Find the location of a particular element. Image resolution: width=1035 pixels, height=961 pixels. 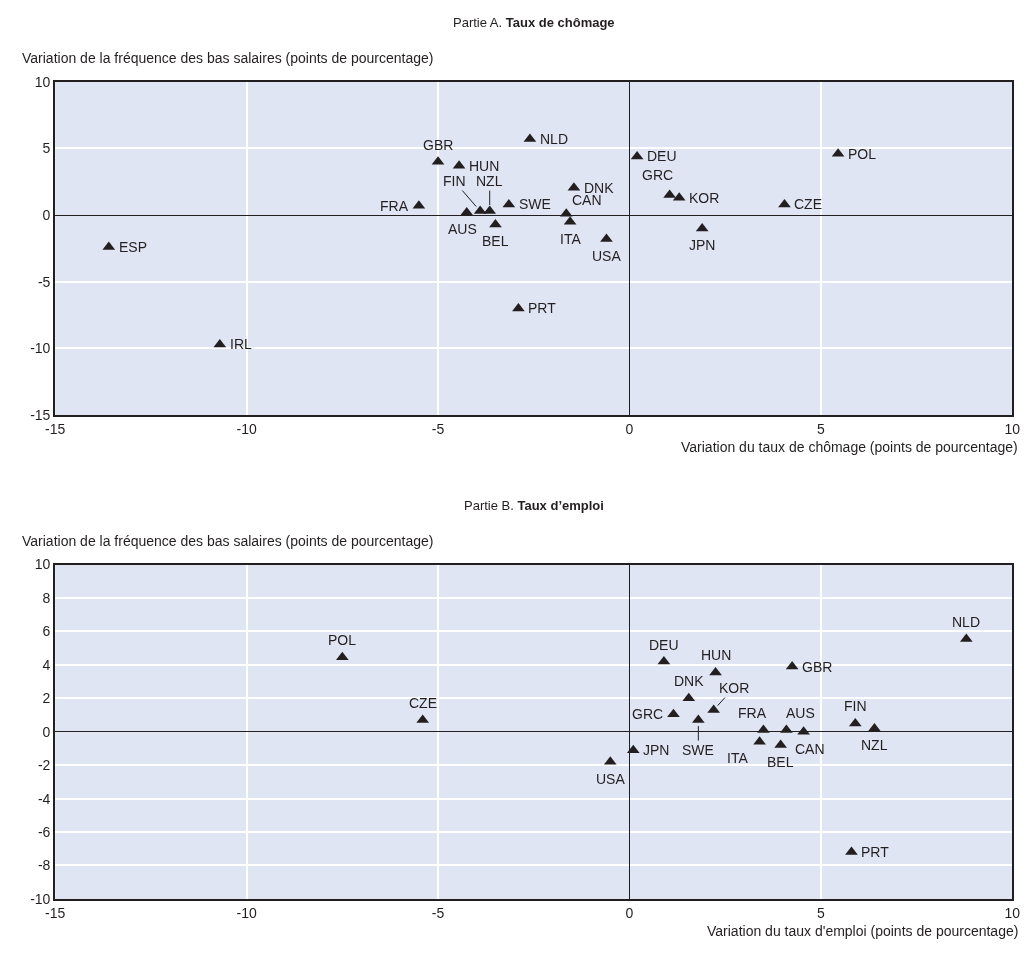

annotation: CAN is located at coordinates (810, 749).